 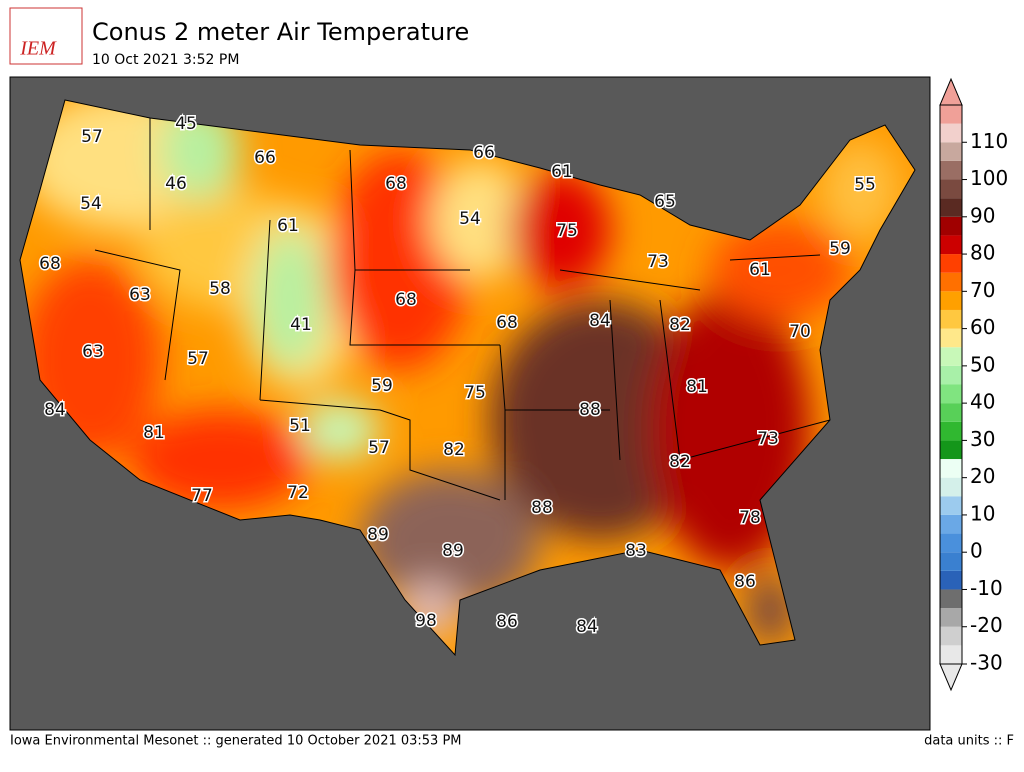 I want to click on colorbar-tick-label: 100, so click(x=989, y=178).